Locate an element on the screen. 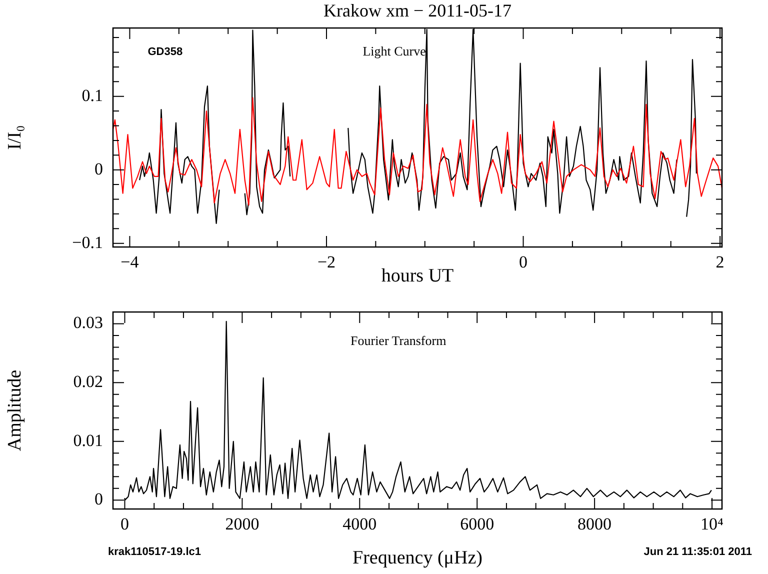 This screenshot has height=574, width=768. y-tick-label: −0.1 is located at coordinates (87, 242).